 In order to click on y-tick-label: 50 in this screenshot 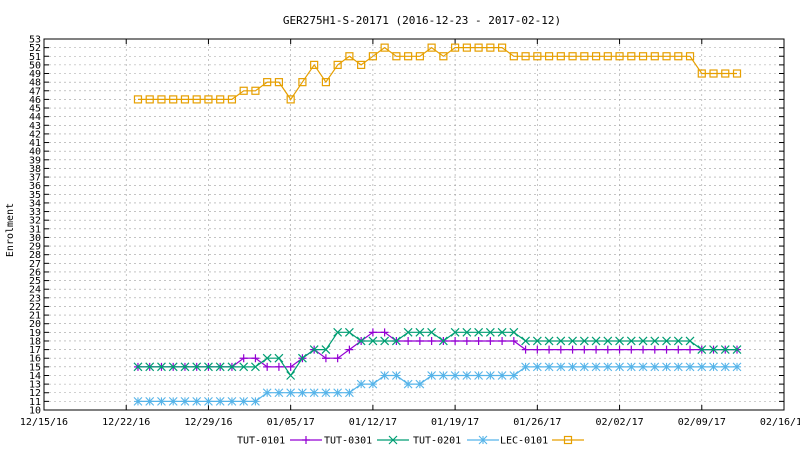, I will do `click(35, 65)`.